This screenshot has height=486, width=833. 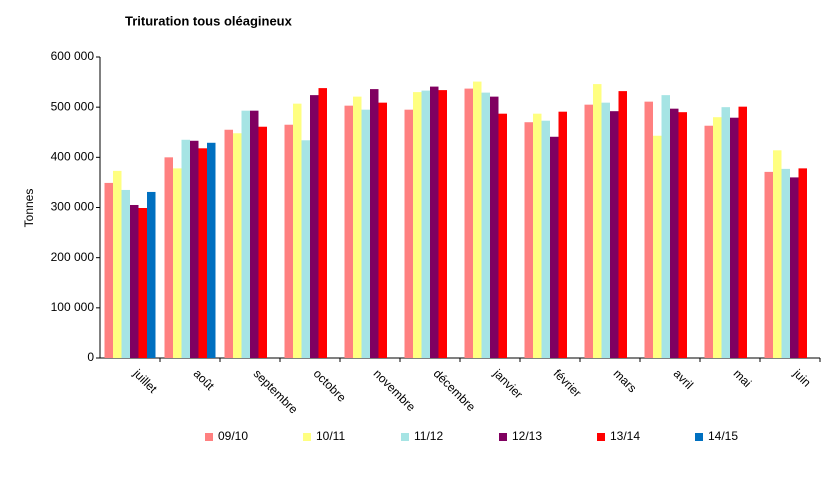 What do you see at coordinates (233, 436) in the screenshot?
I see `legend-label: 09/10` at bounding box center [233, 436].